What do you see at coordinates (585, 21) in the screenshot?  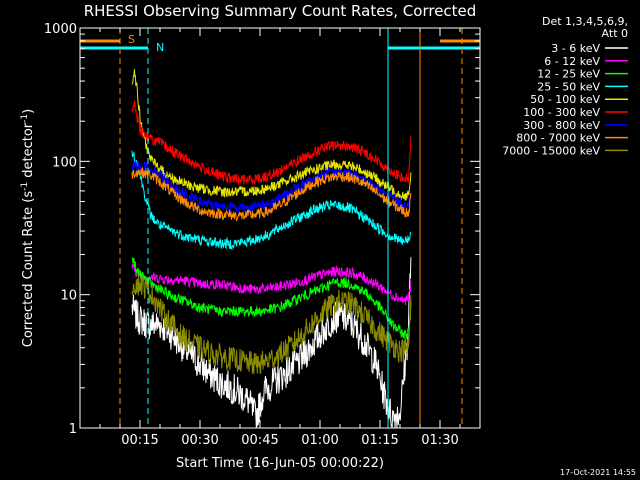 I see `legend-header-line-1: Det 1,3,4,5,6,9,` at bounding box center [585, 21].